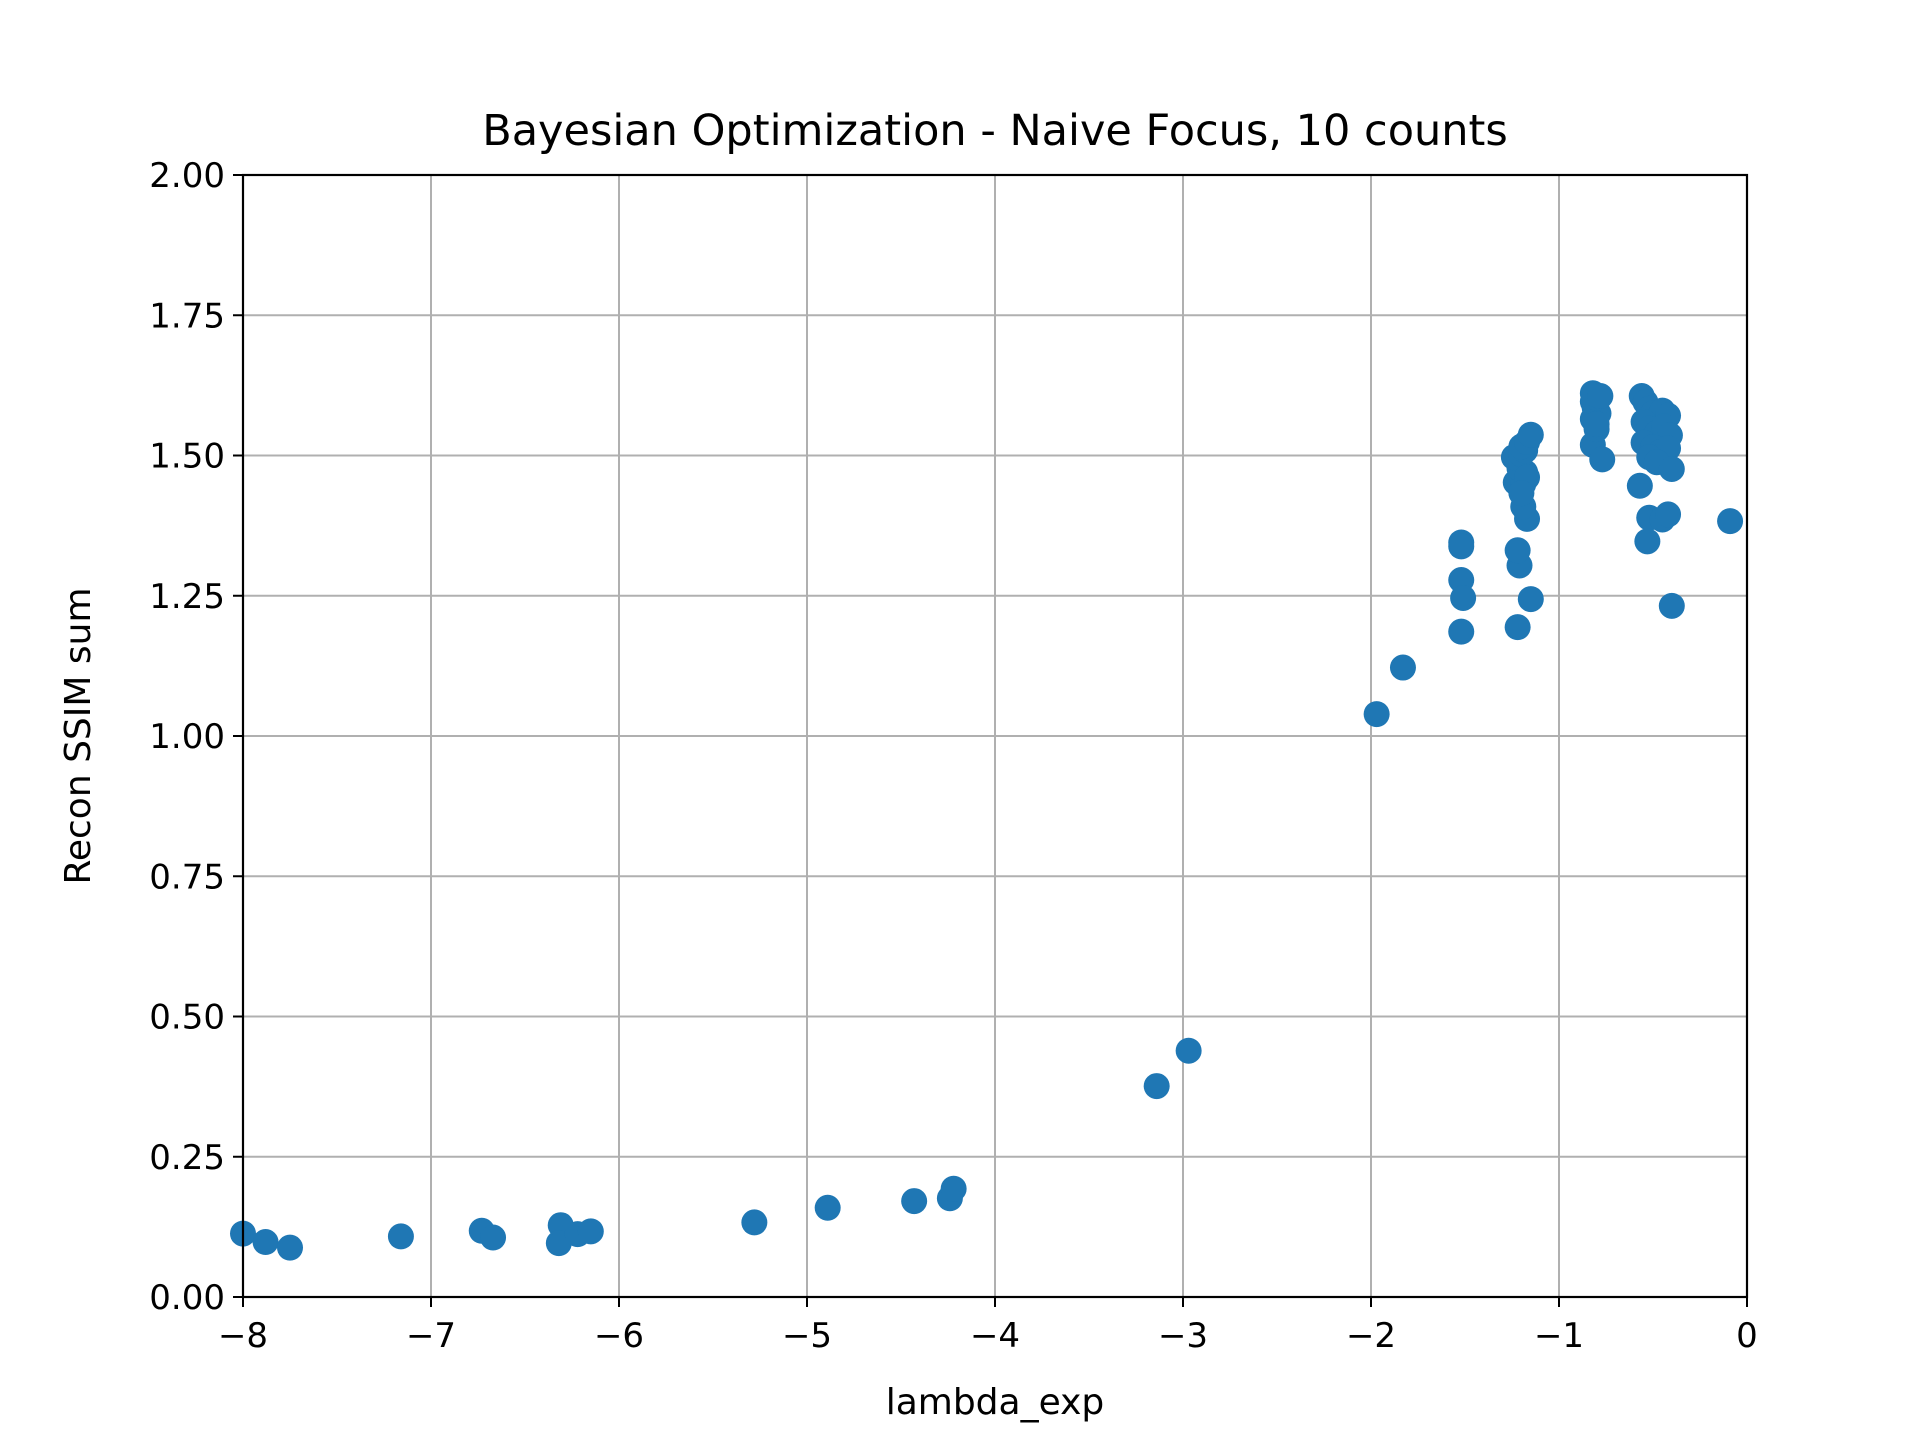  I want to click on x-axis-label: lambda_exp, so click(995, 1402).